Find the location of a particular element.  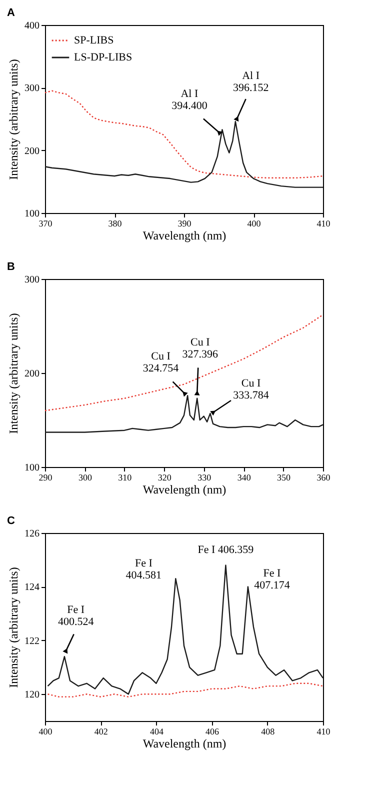

y-tick-label: 122 is located at coordinates (32, 641).